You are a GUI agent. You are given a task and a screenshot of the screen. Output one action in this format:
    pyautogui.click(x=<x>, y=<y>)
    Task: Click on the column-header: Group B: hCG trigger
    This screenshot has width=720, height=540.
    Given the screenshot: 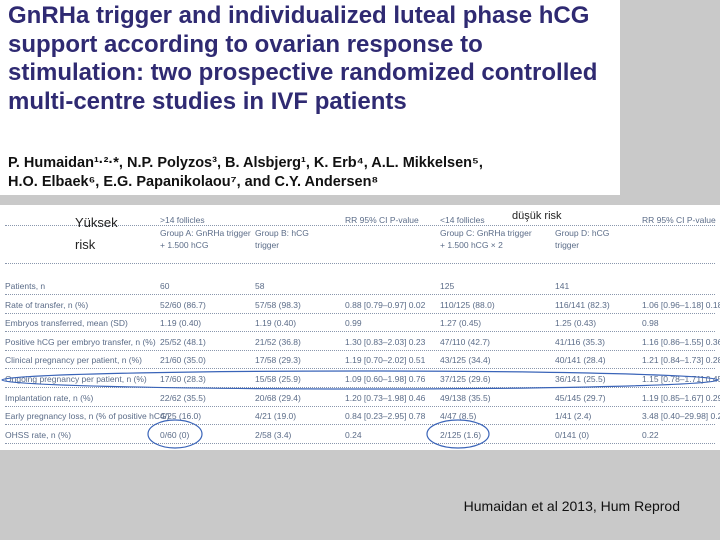 What is the action you would take?
    pyautogui.click(x=282, y=239)
    